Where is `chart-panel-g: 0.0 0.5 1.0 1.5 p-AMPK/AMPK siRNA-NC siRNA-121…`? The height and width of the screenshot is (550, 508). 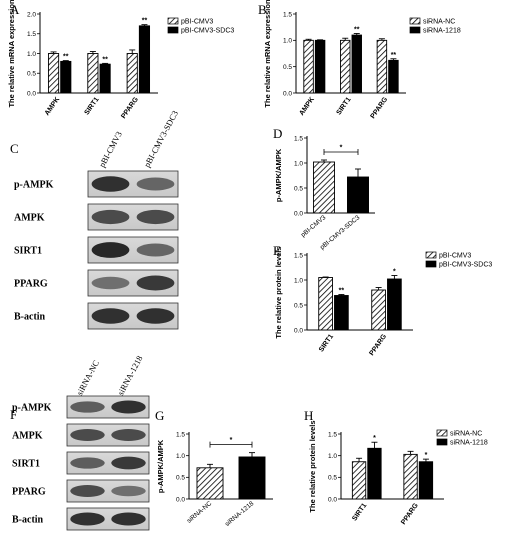
chart-panel-g: 0.0 0.5 1.0 1.5 p-AMPK/AMPK siRNA-NC siRNA-121… is located at coordinates (214, 479).